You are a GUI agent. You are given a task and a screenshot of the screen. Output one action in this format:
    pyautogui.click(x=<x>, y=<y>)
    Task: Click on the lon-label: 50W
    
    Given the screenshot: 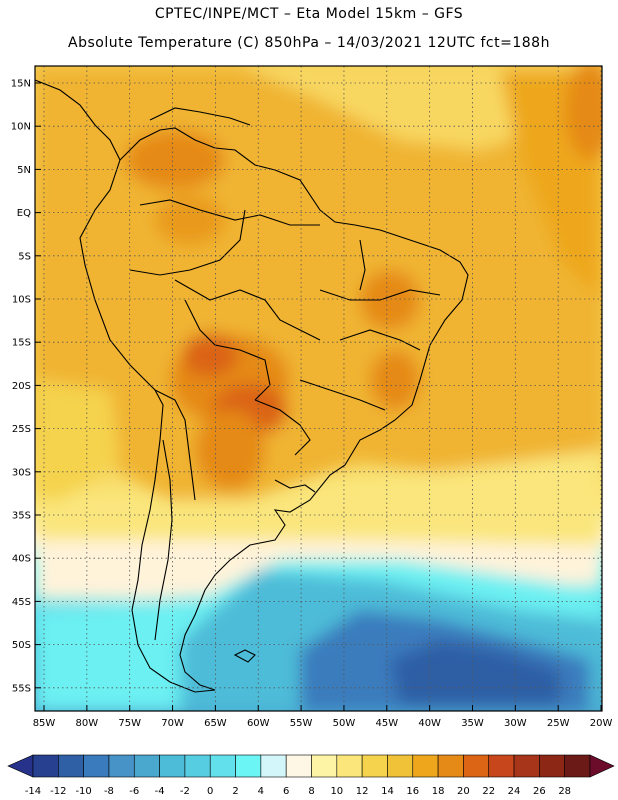 What is the action you would take?
    pyautogui.click(x=344, y=723)
    